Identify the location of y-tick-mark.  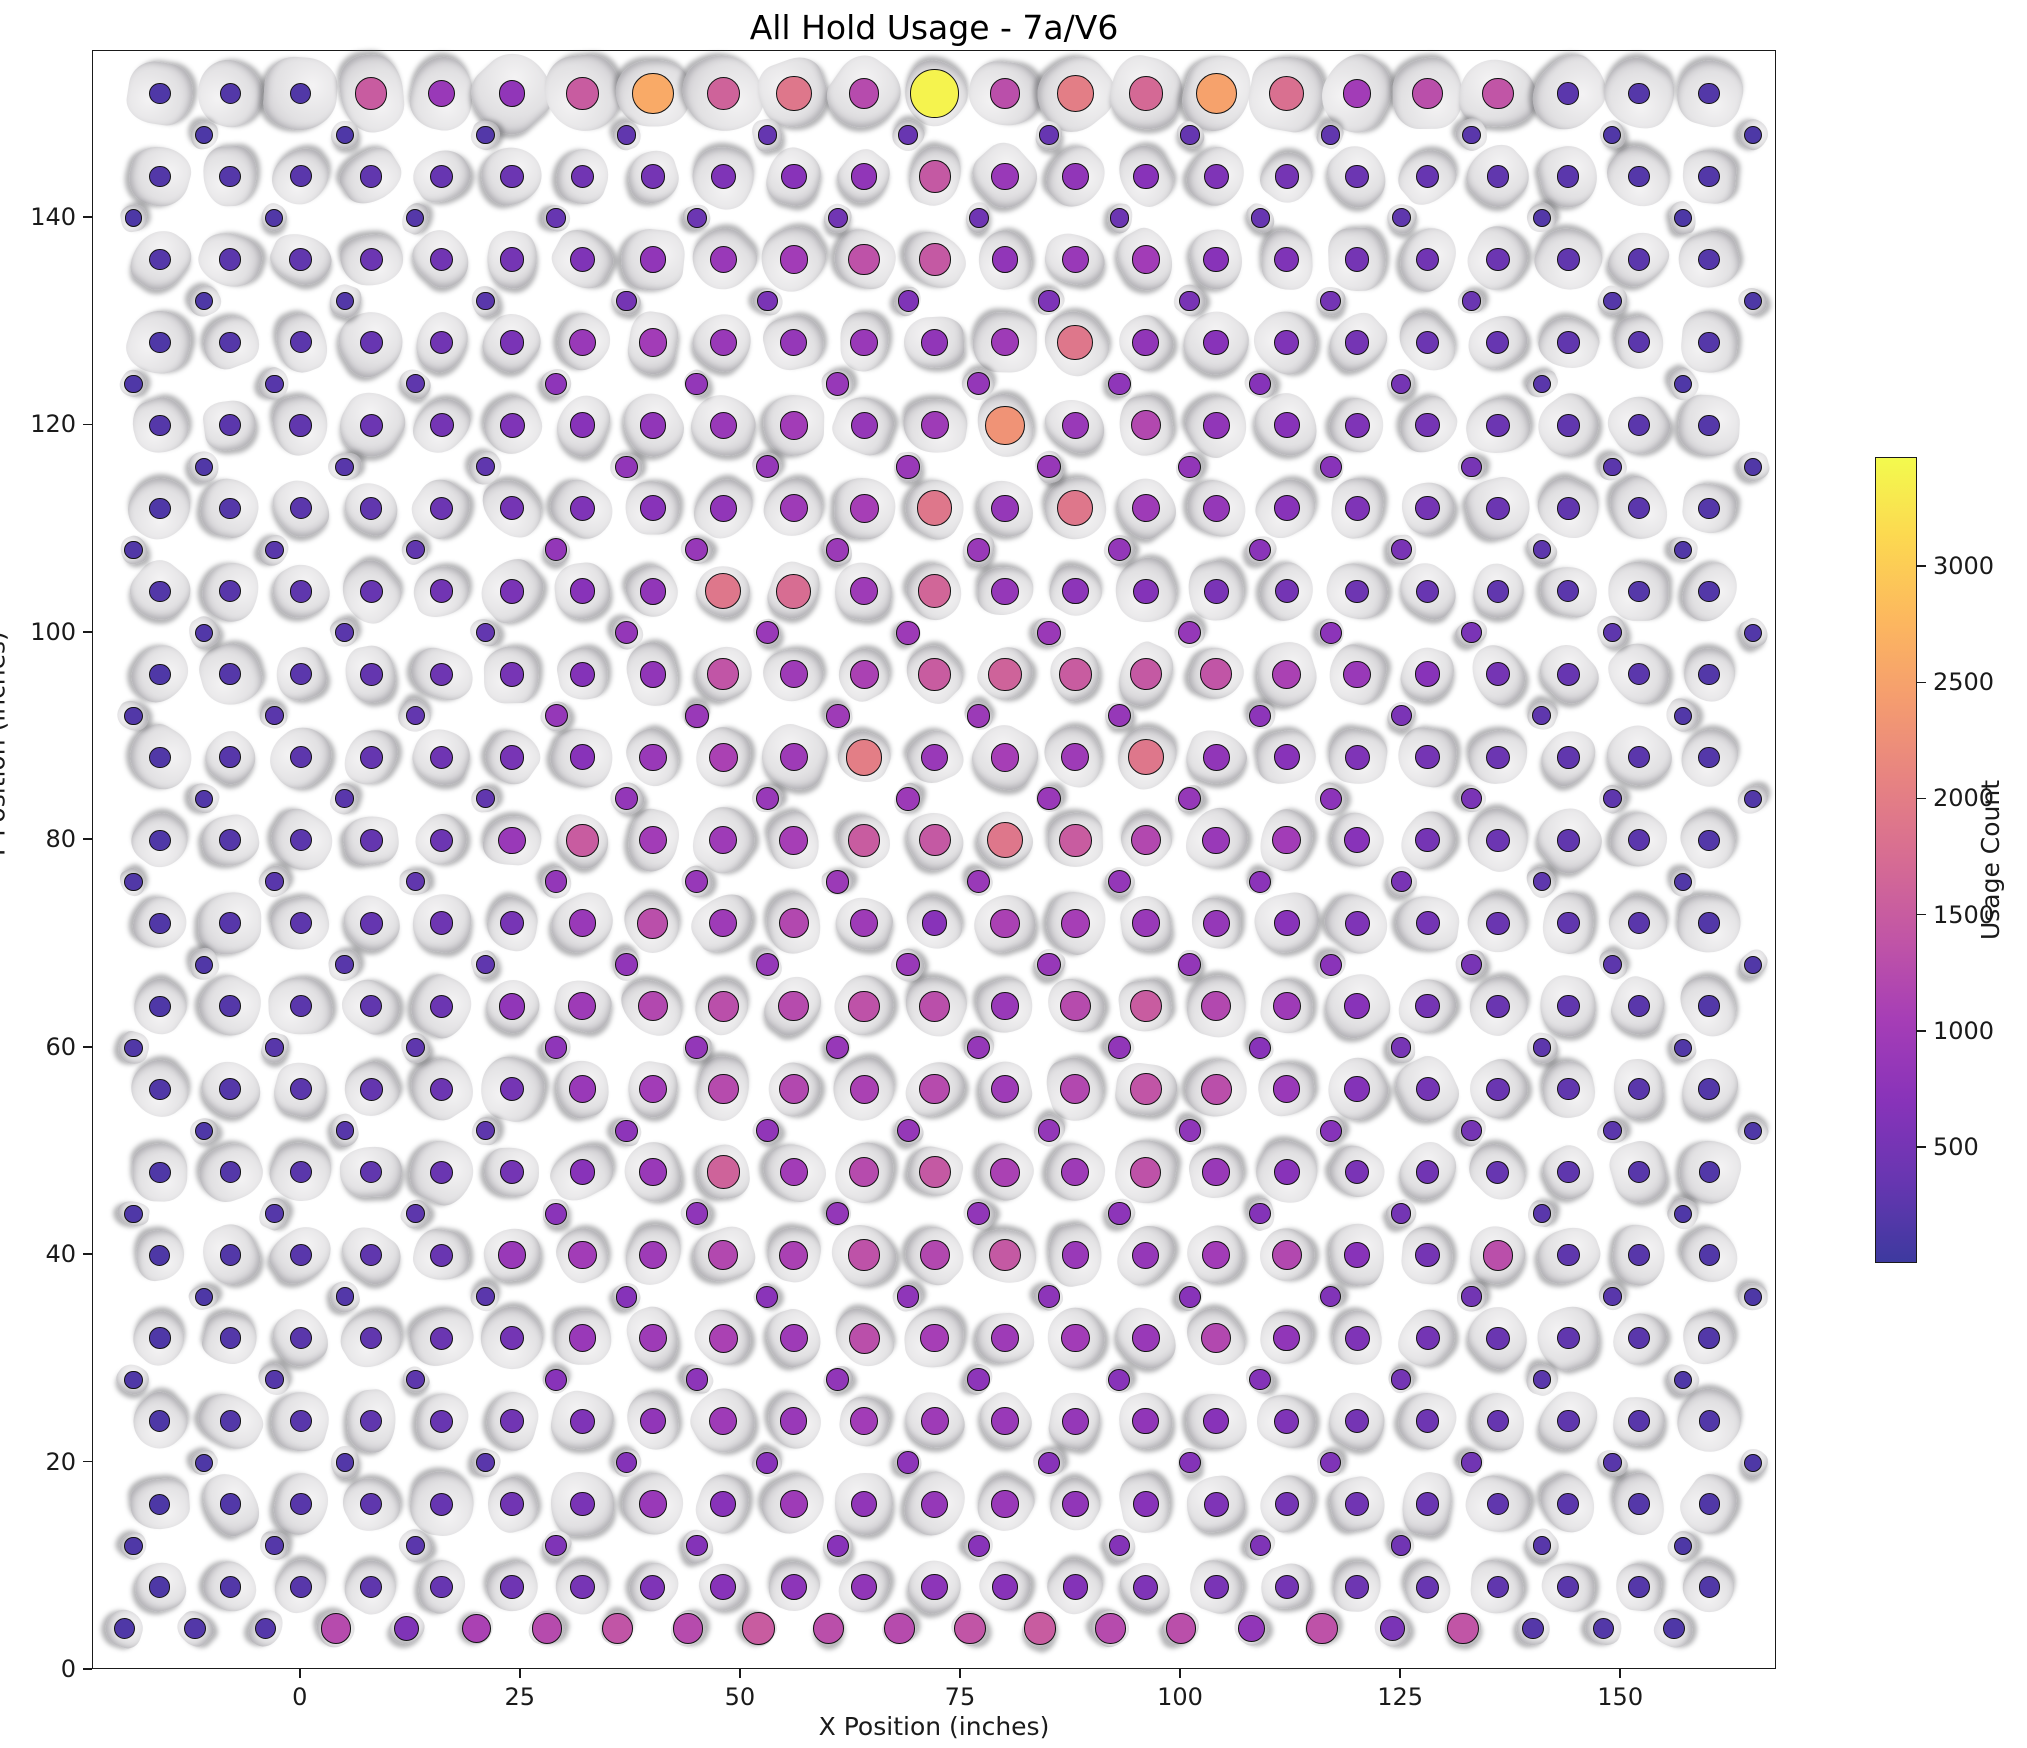
(87, 424).